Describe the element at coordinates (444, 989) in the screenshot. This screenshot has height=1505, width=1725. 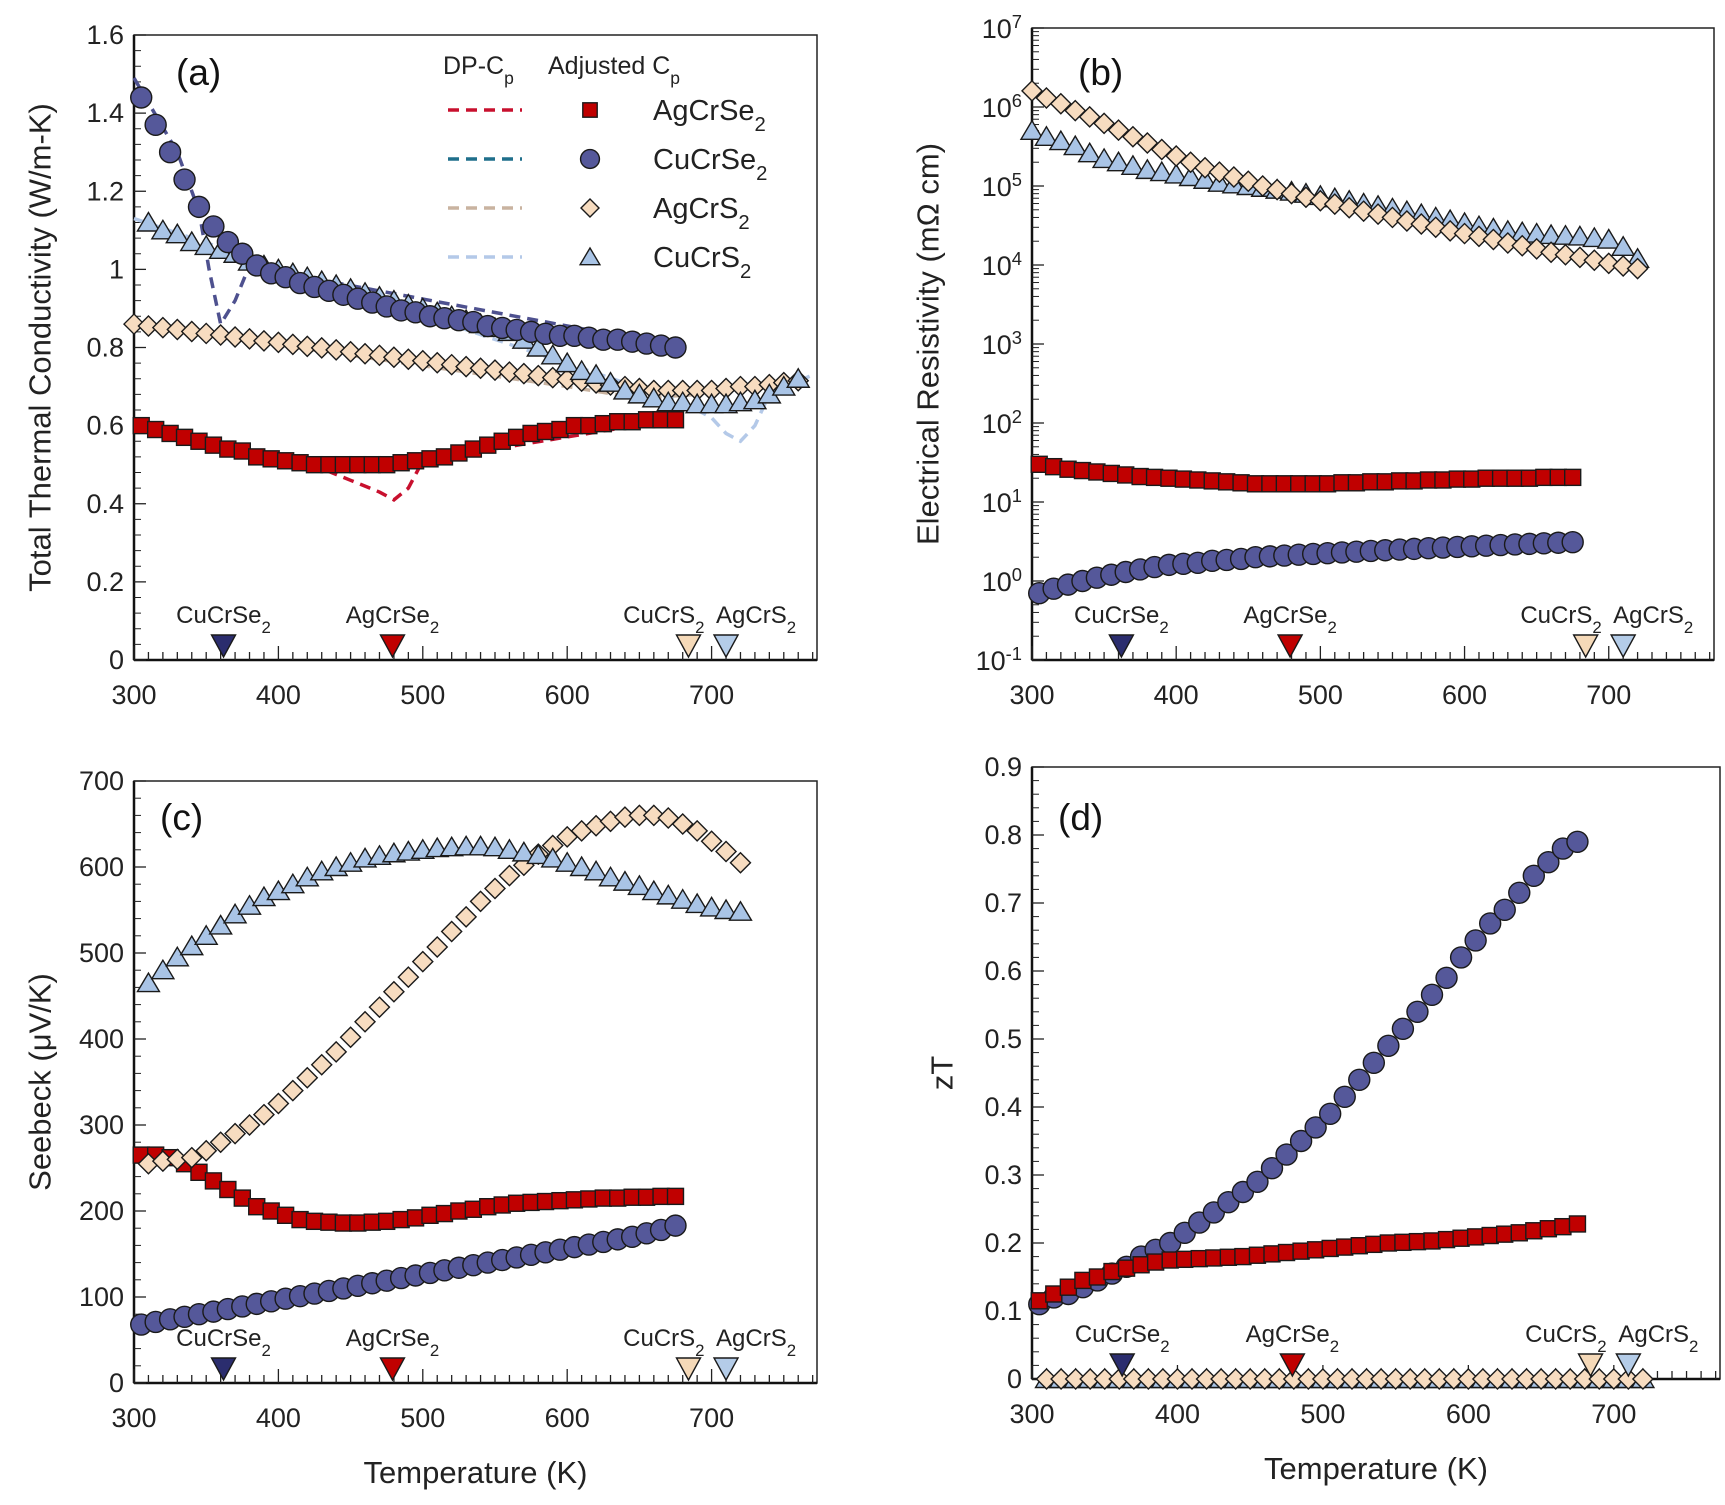
I see `series-AgCrS2` at that location.